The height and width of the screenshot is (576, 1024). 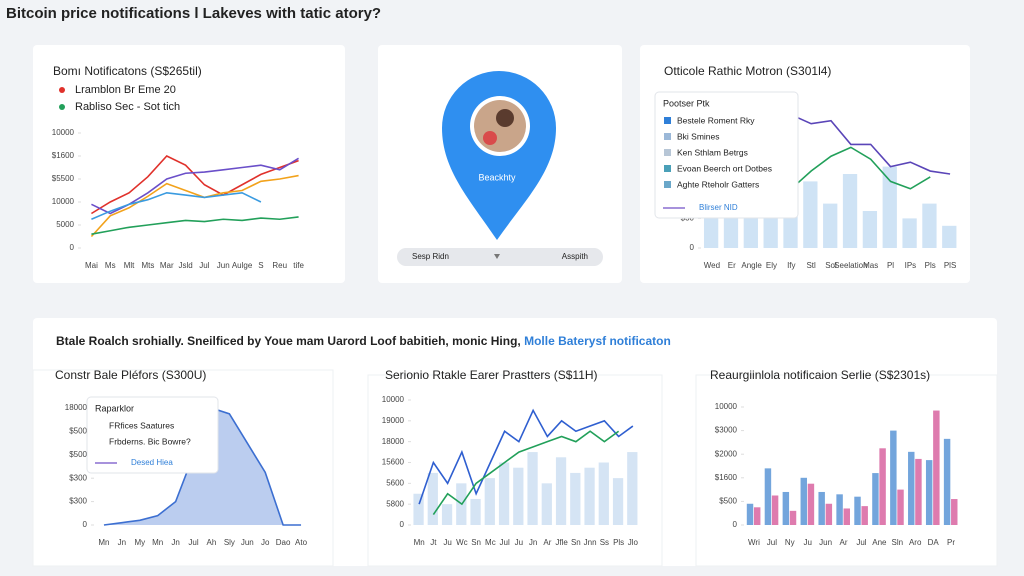 I want to click on y-tick-label: $2000, so click(x=726, y=453).